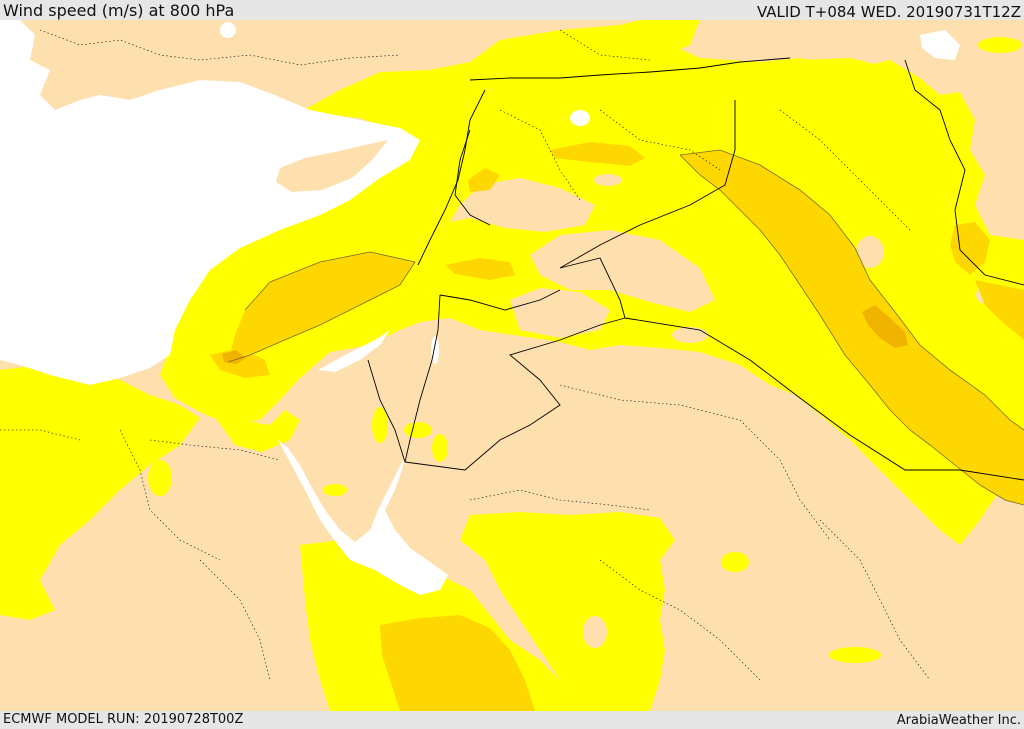  What do you see at coordinates (940, 45) in the screenshot?
I see `lake-van` at bounding box center [940, 45].